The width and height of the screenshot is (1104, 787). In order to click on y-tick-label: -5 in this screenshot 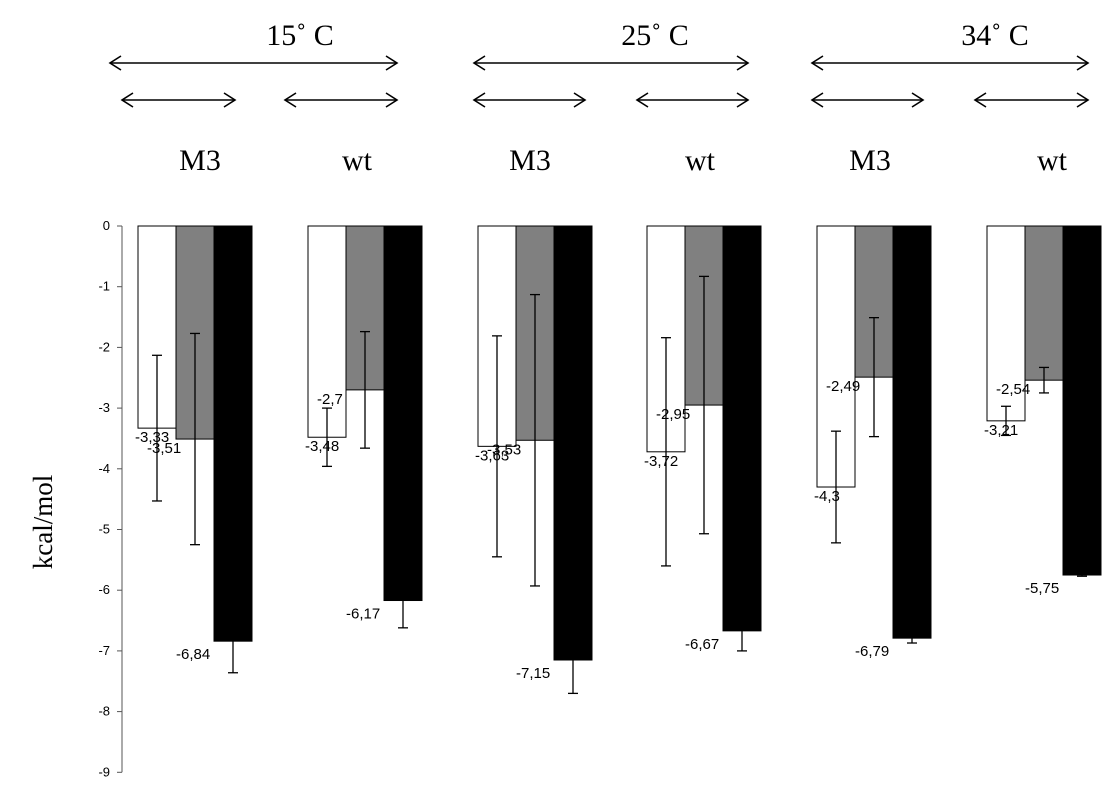, I will do `click(104, 529)`.